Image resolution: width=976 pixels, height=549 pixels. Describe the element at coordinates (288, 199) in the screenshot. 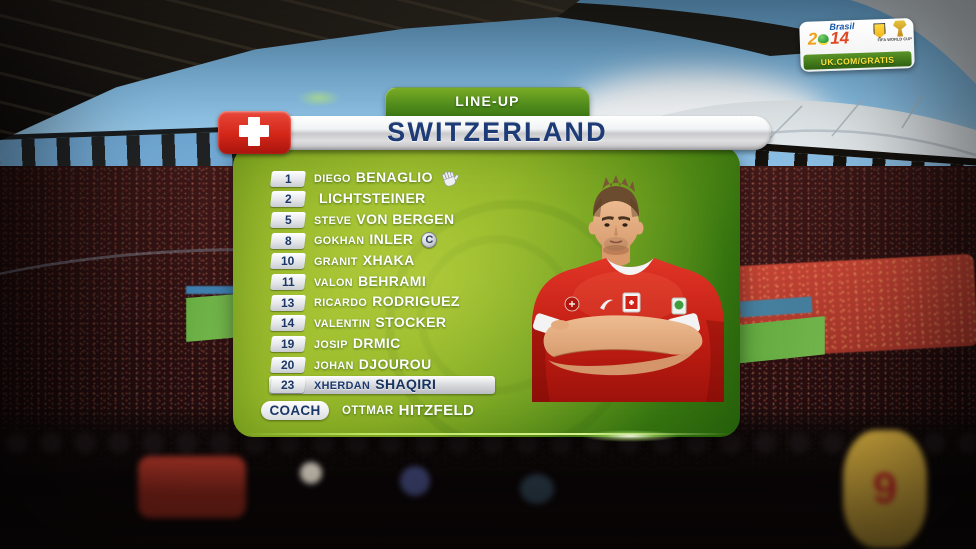

I see `player-number-badge: 2` at that location.